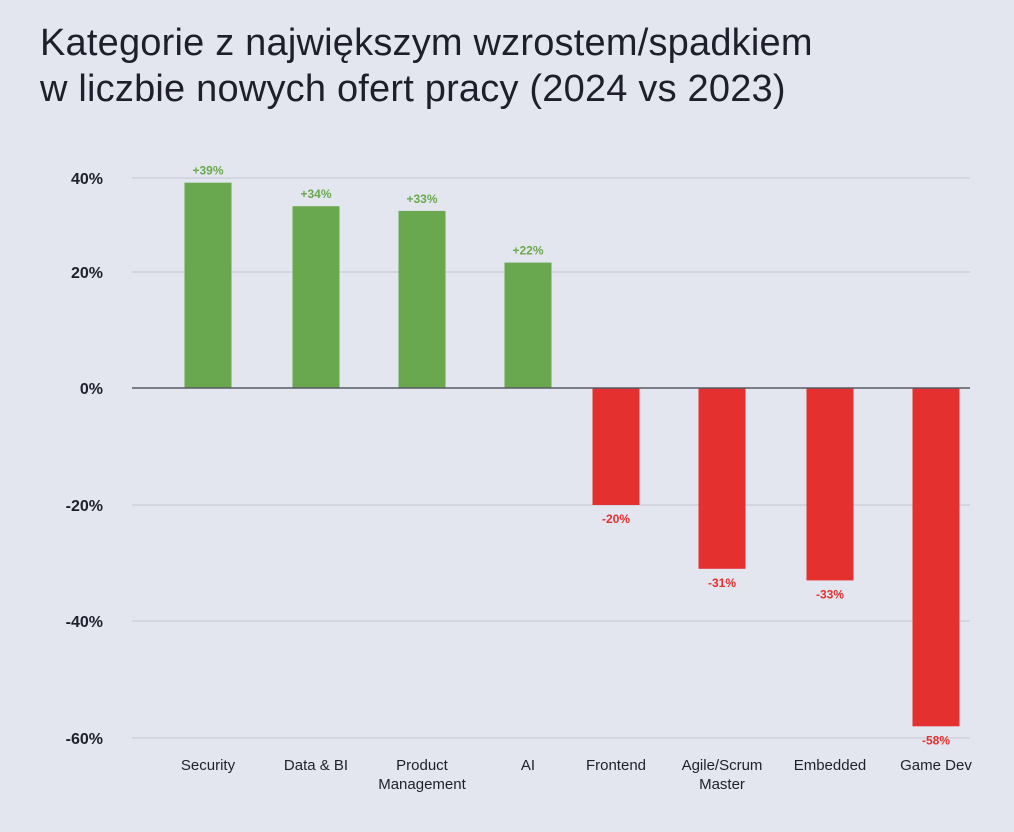 The image size is (1014, 832). What do you see at coordinates (84, 622) in the screenshot?
I see `y-tick-label: -40%` at bounding box center [84, 622].